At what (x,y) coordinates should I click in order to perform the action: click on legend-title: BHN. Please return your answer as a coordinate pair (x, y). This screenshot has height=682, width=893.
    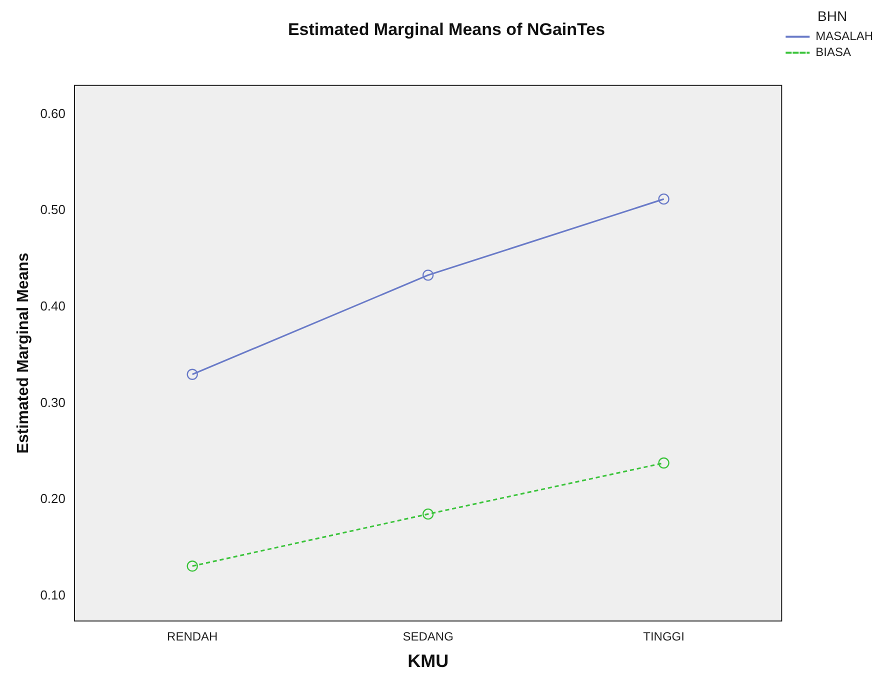
    Looking at the image, I should click on (833, 16).